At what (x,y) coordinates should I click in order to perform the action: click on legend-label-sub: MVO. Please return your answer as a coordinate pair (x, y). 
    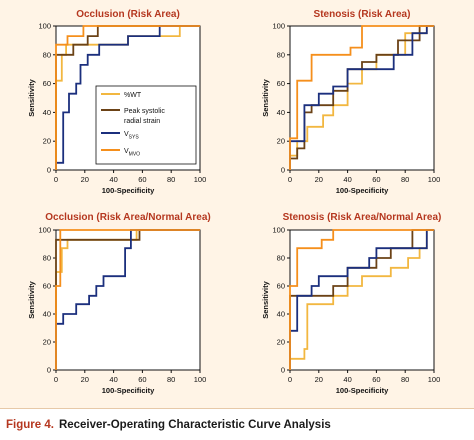
    Looking at the image, I should click on (135, 155).